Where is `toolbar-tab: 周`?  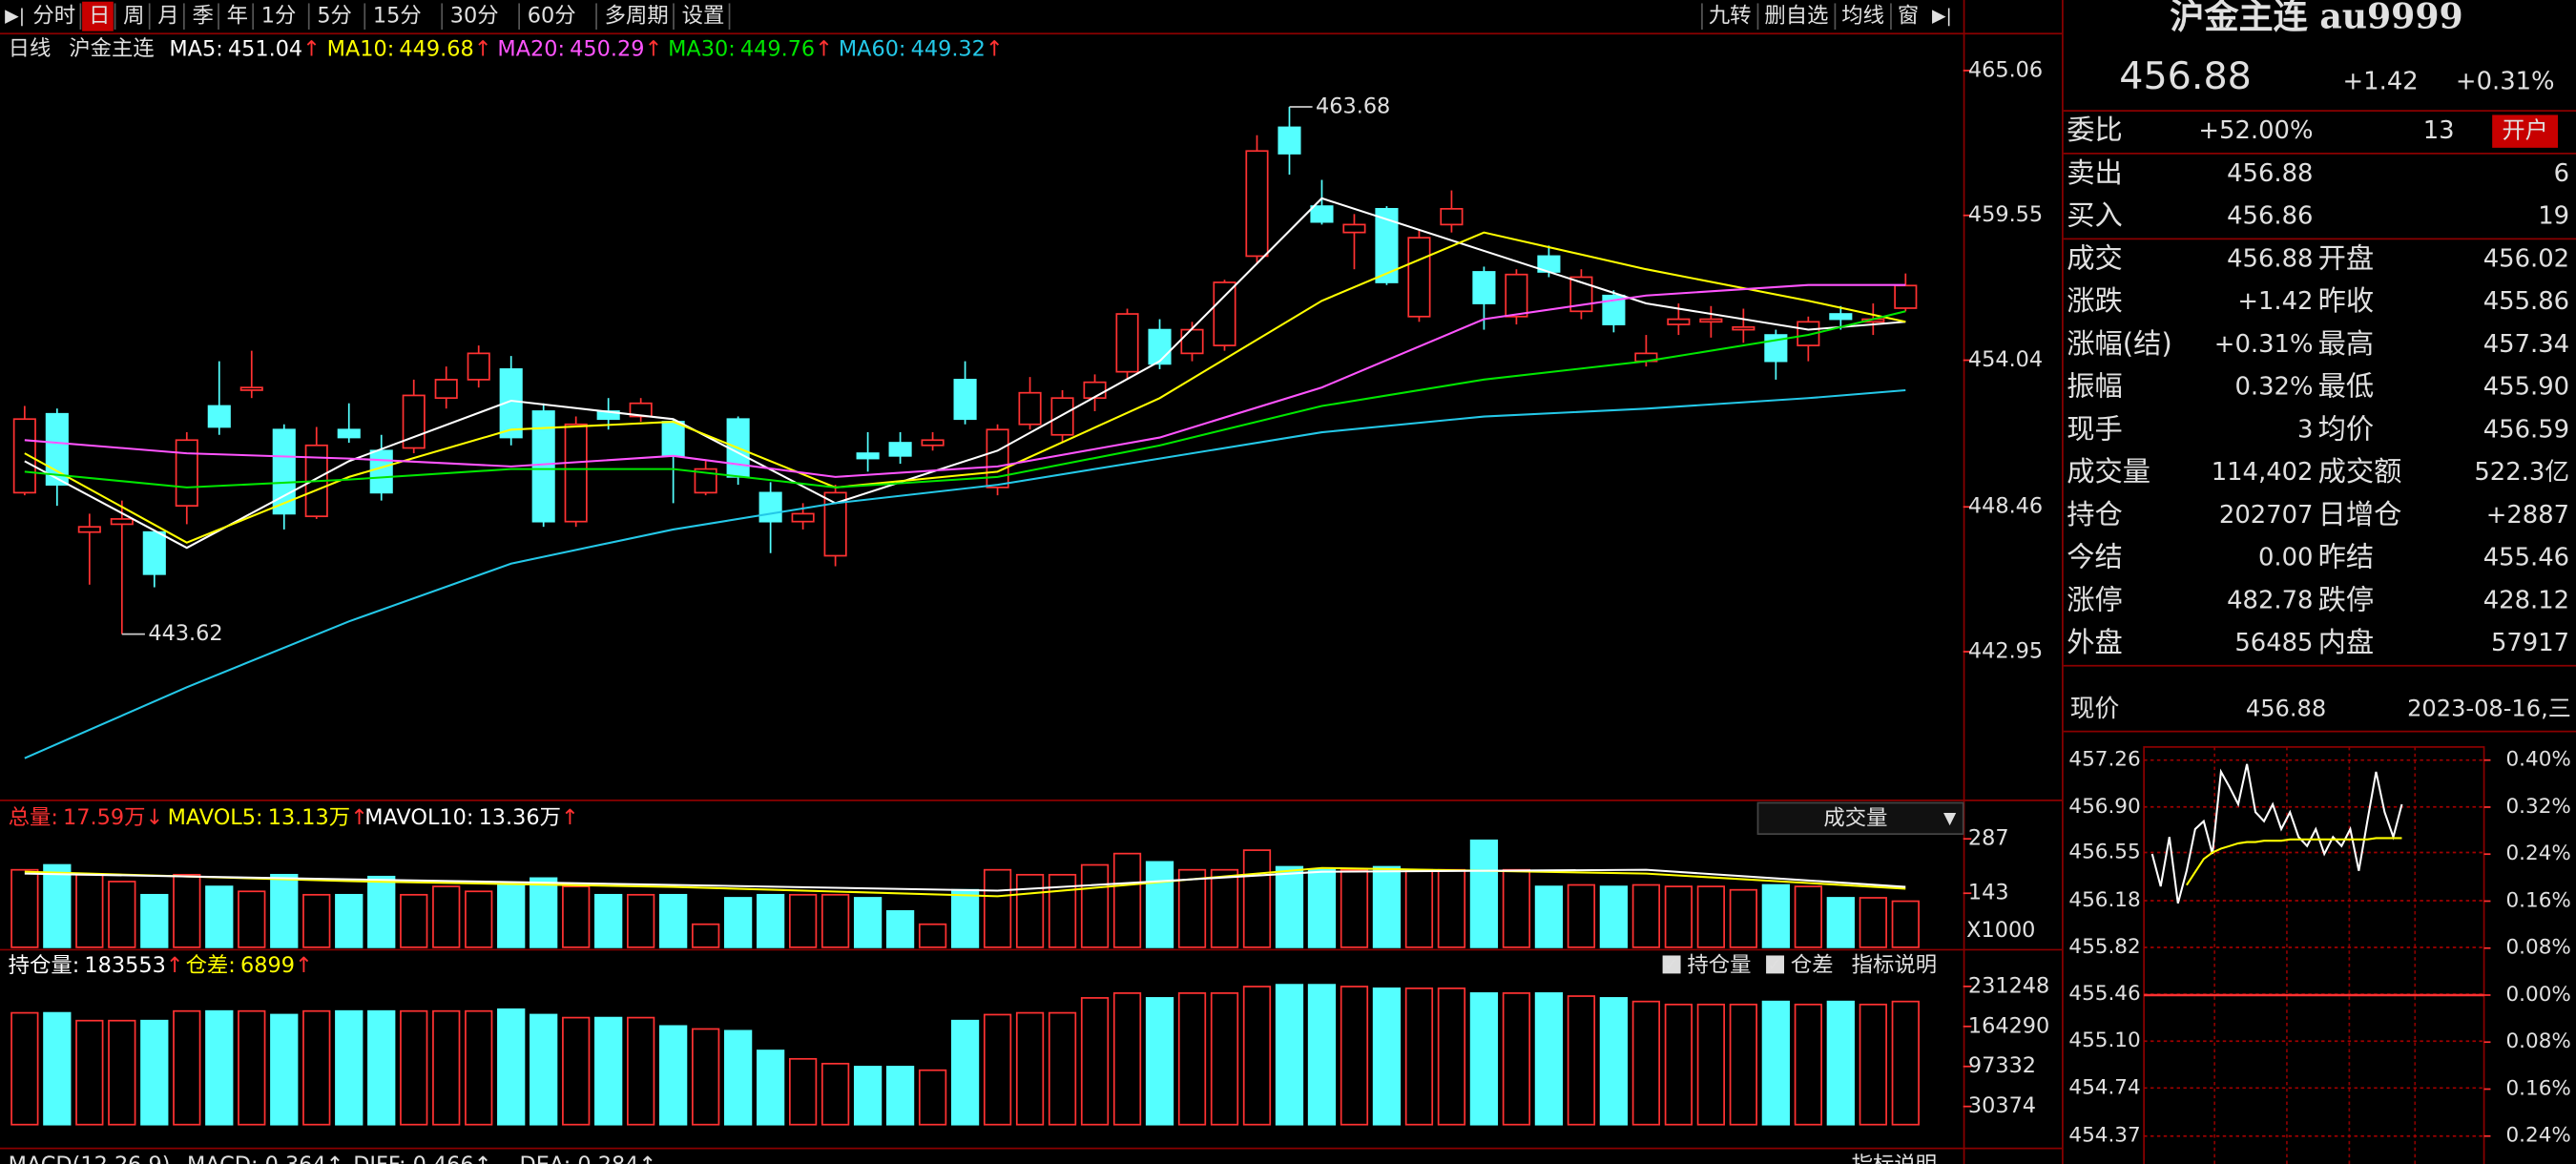
toolbar-tab: 周 is located at coordinates (133, 16).